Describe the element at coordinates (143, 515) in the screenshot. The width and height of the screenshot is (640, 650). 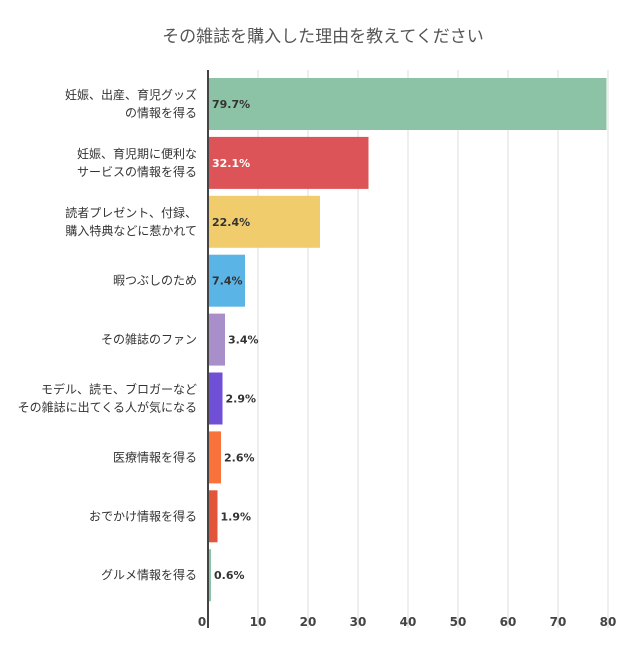
I see `category-label: おでかけ情報を得る` at that location.